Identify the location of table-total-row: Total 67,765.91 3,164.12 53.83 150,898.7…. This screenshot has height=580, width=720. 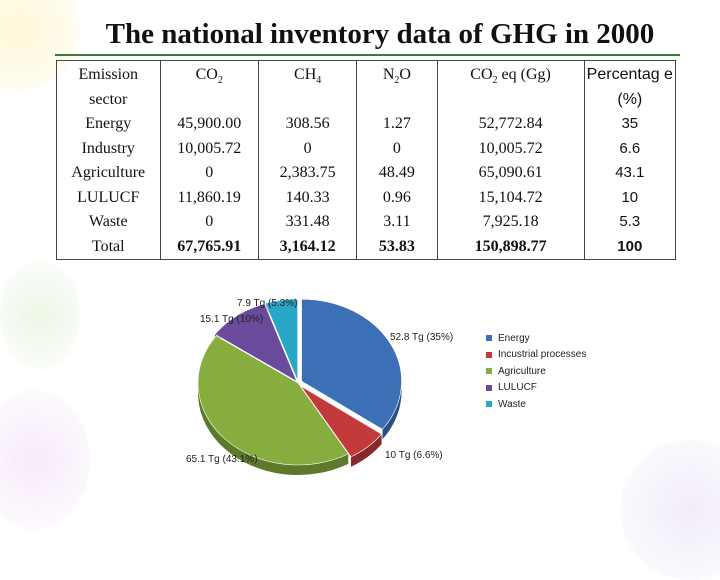
(366, 247).